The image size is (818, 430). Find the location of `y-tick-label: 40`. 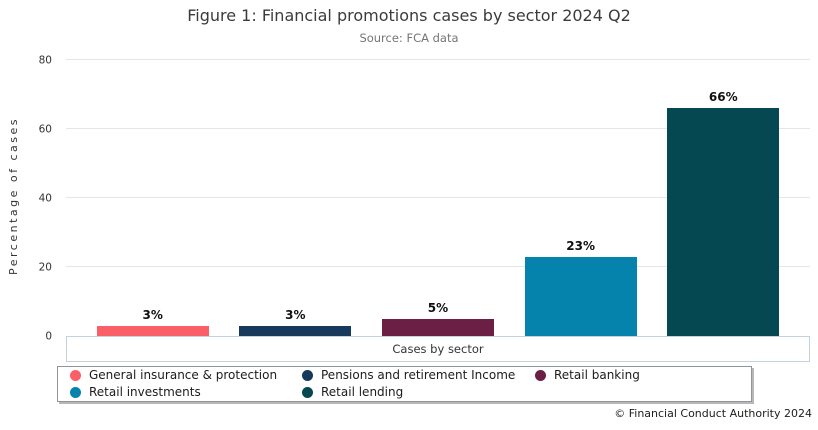

y-tick-label: 40 is located at coordinates (45, 197).